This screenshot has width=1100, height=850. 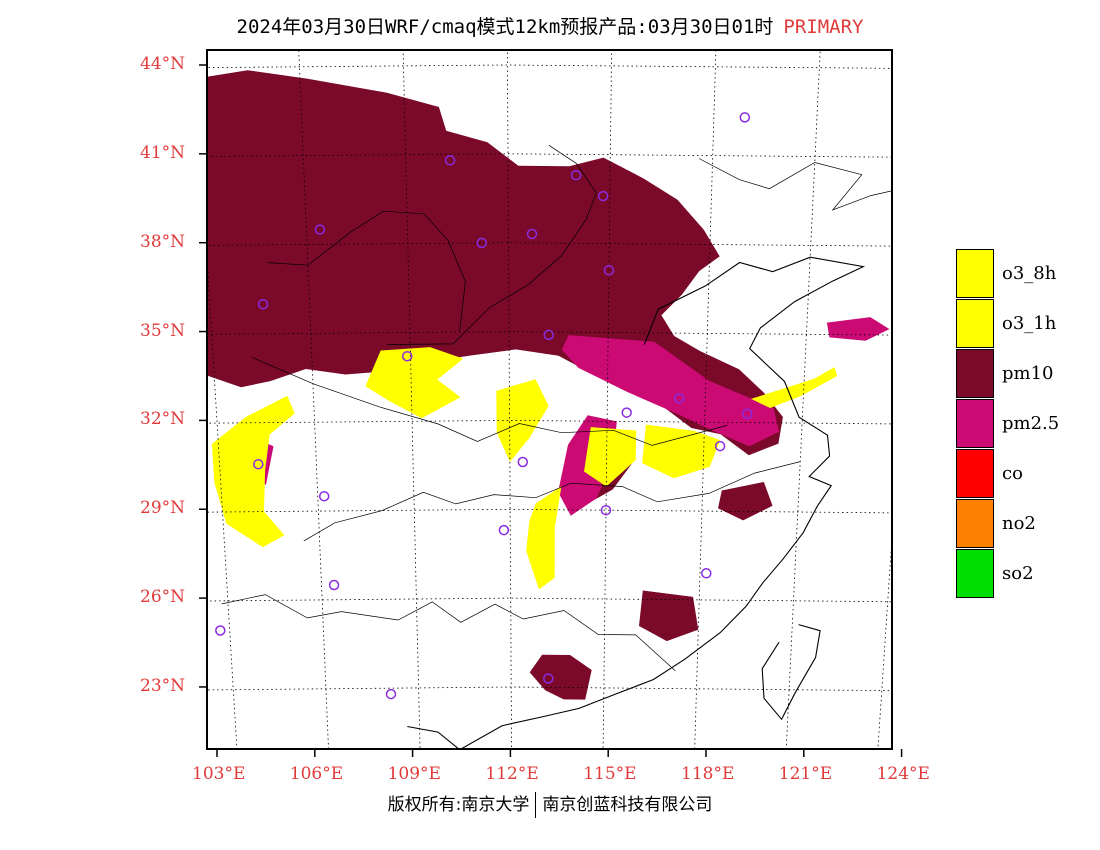 I want to click on footer-left: 版权所有:南京大学, so click(x=458, y=805).